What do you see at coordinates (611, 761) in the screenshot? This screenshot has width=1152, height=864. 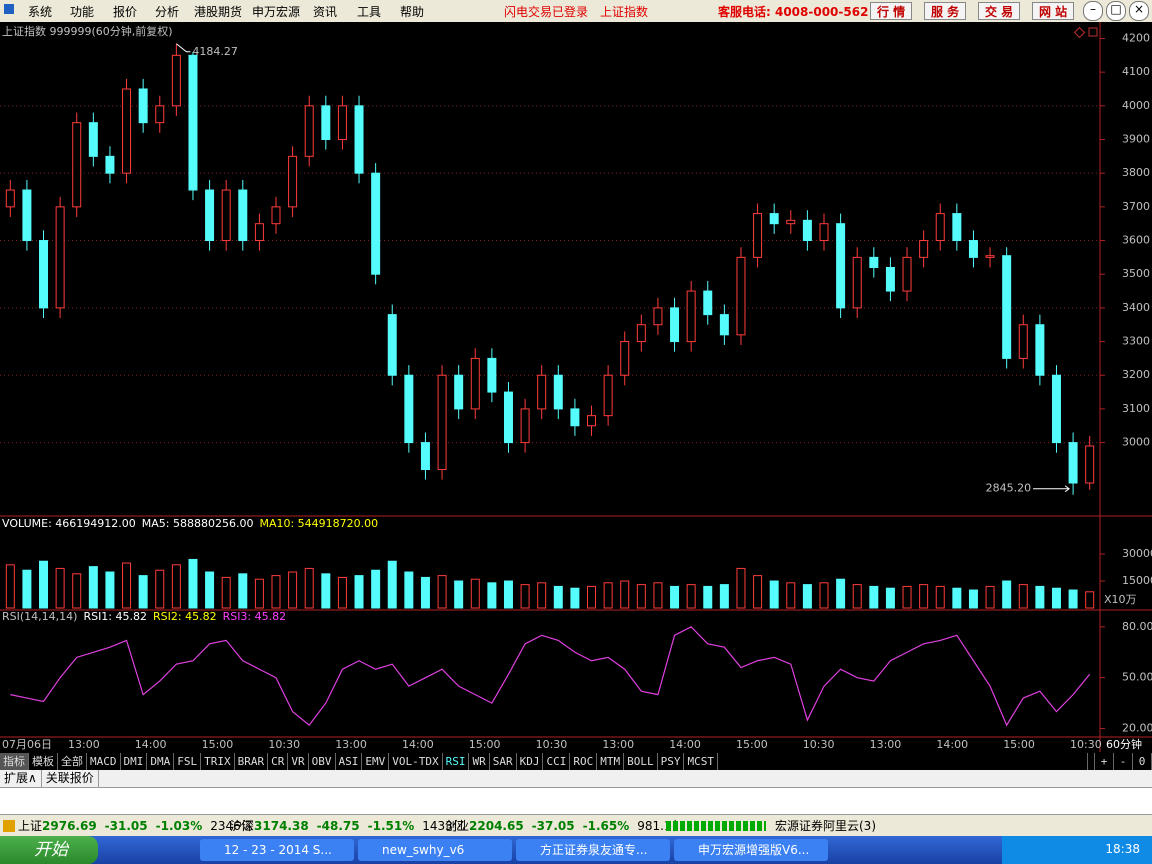 I see `indicator-tab: MTM` at bounding box center [611, 761].